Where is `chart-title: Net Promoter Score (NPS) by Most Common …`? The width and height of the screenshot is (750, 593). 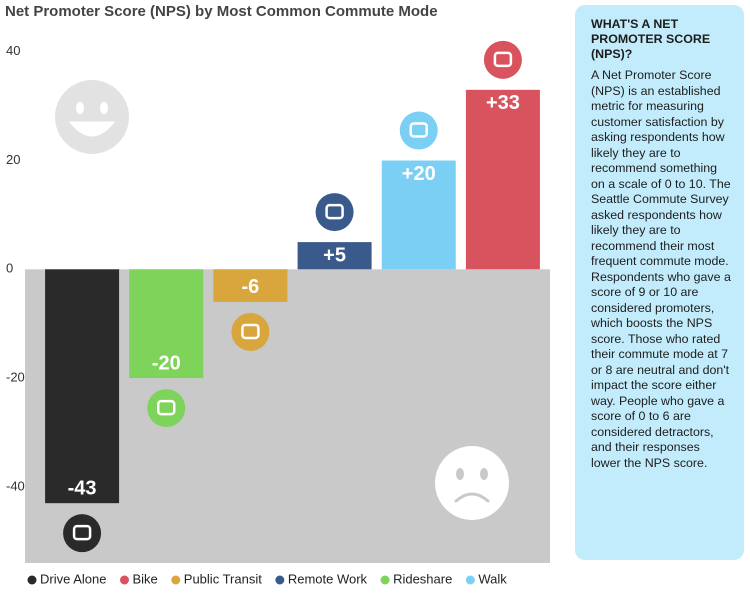 chart-title: Net Promoter Score (NPS) by Most Common … is located at coordinates (221, 11).